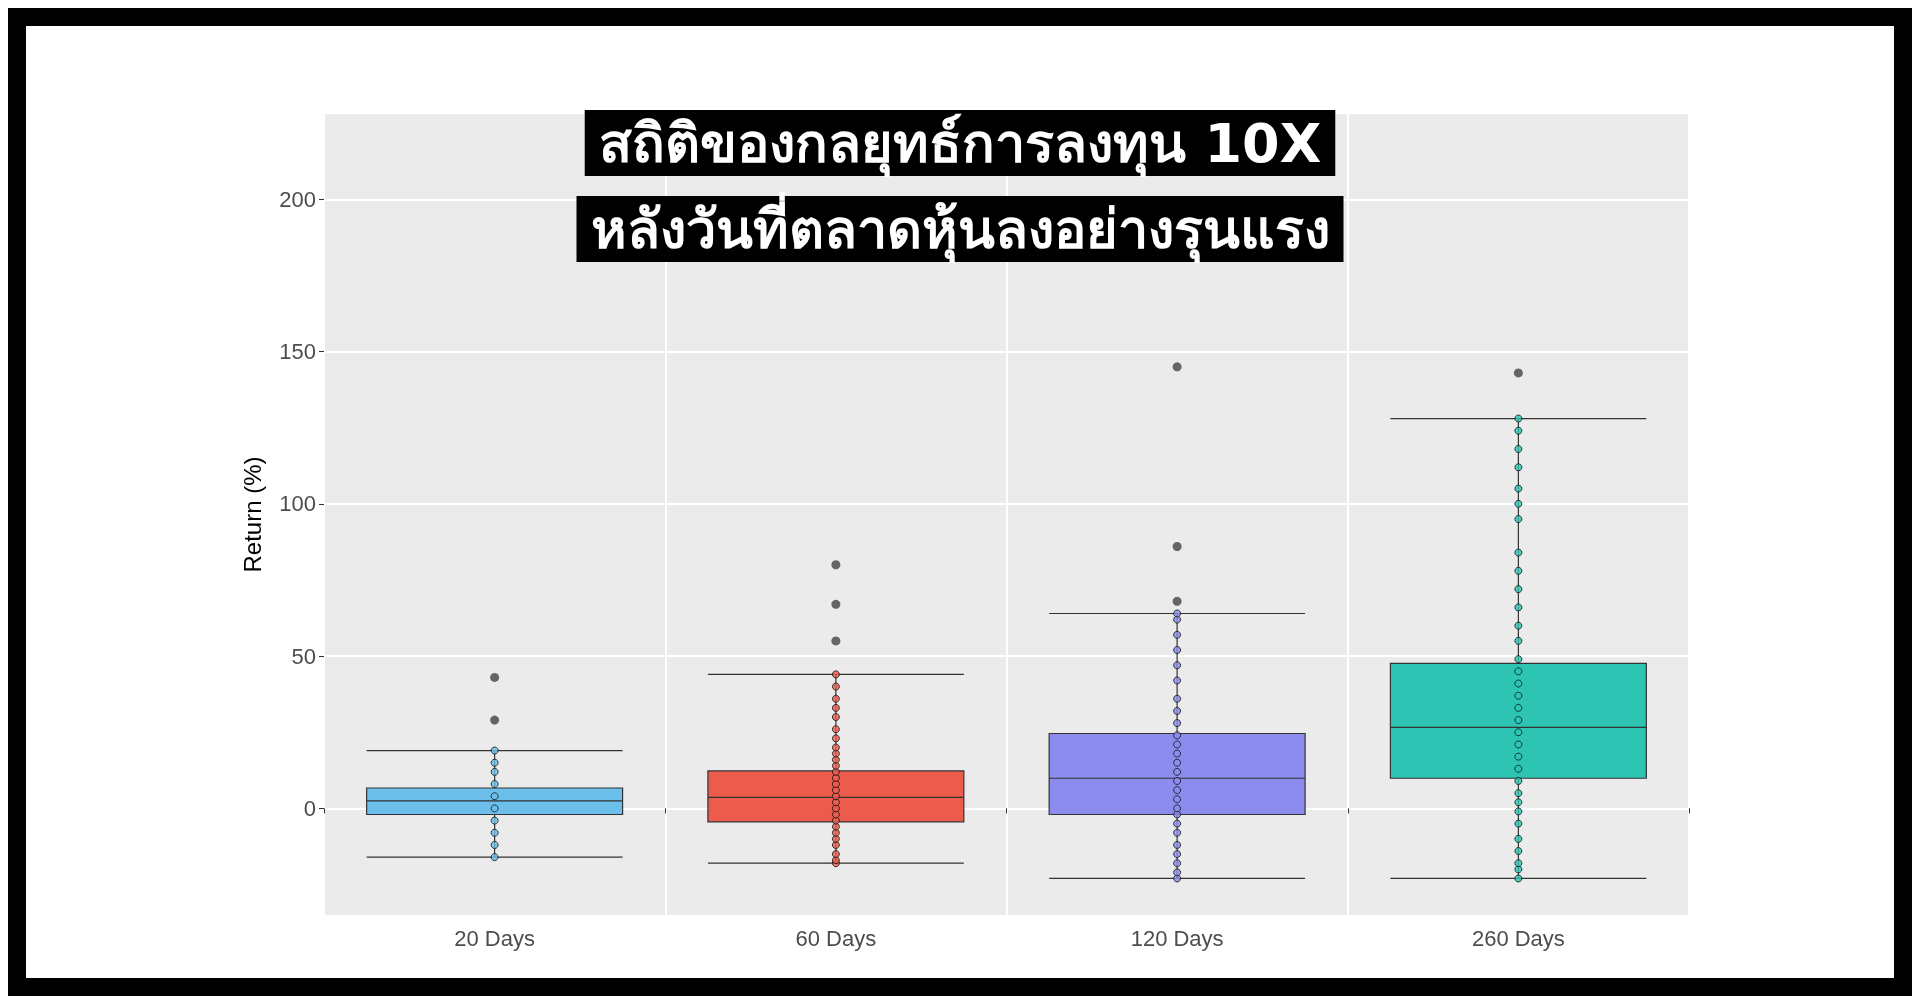 The image size is (1920, 1004). What do you see at coordinates (252, 514) in the screenshot?
I see `y-axis-title: Return (%)` at bounding box center [252, 514].